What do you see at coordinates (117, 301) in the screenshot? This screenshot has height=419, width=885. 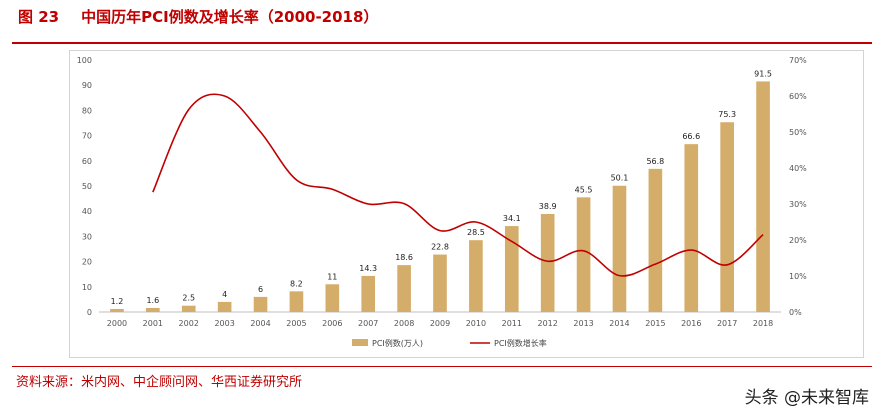 I see `bar-value-label: 1.2` at bounding box center [117, 301].